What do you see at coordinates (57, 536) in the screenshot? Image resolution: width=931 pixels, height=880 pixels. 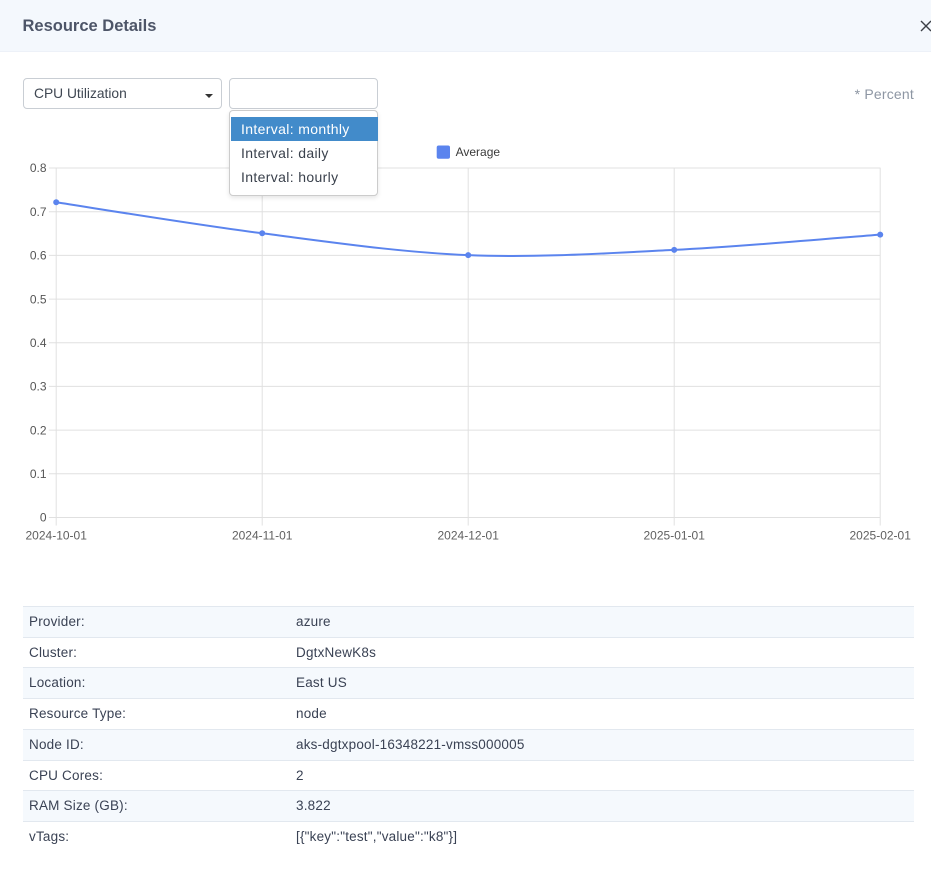 I see `svg-text: 2024-10-01` at bounding box center [57, 536].